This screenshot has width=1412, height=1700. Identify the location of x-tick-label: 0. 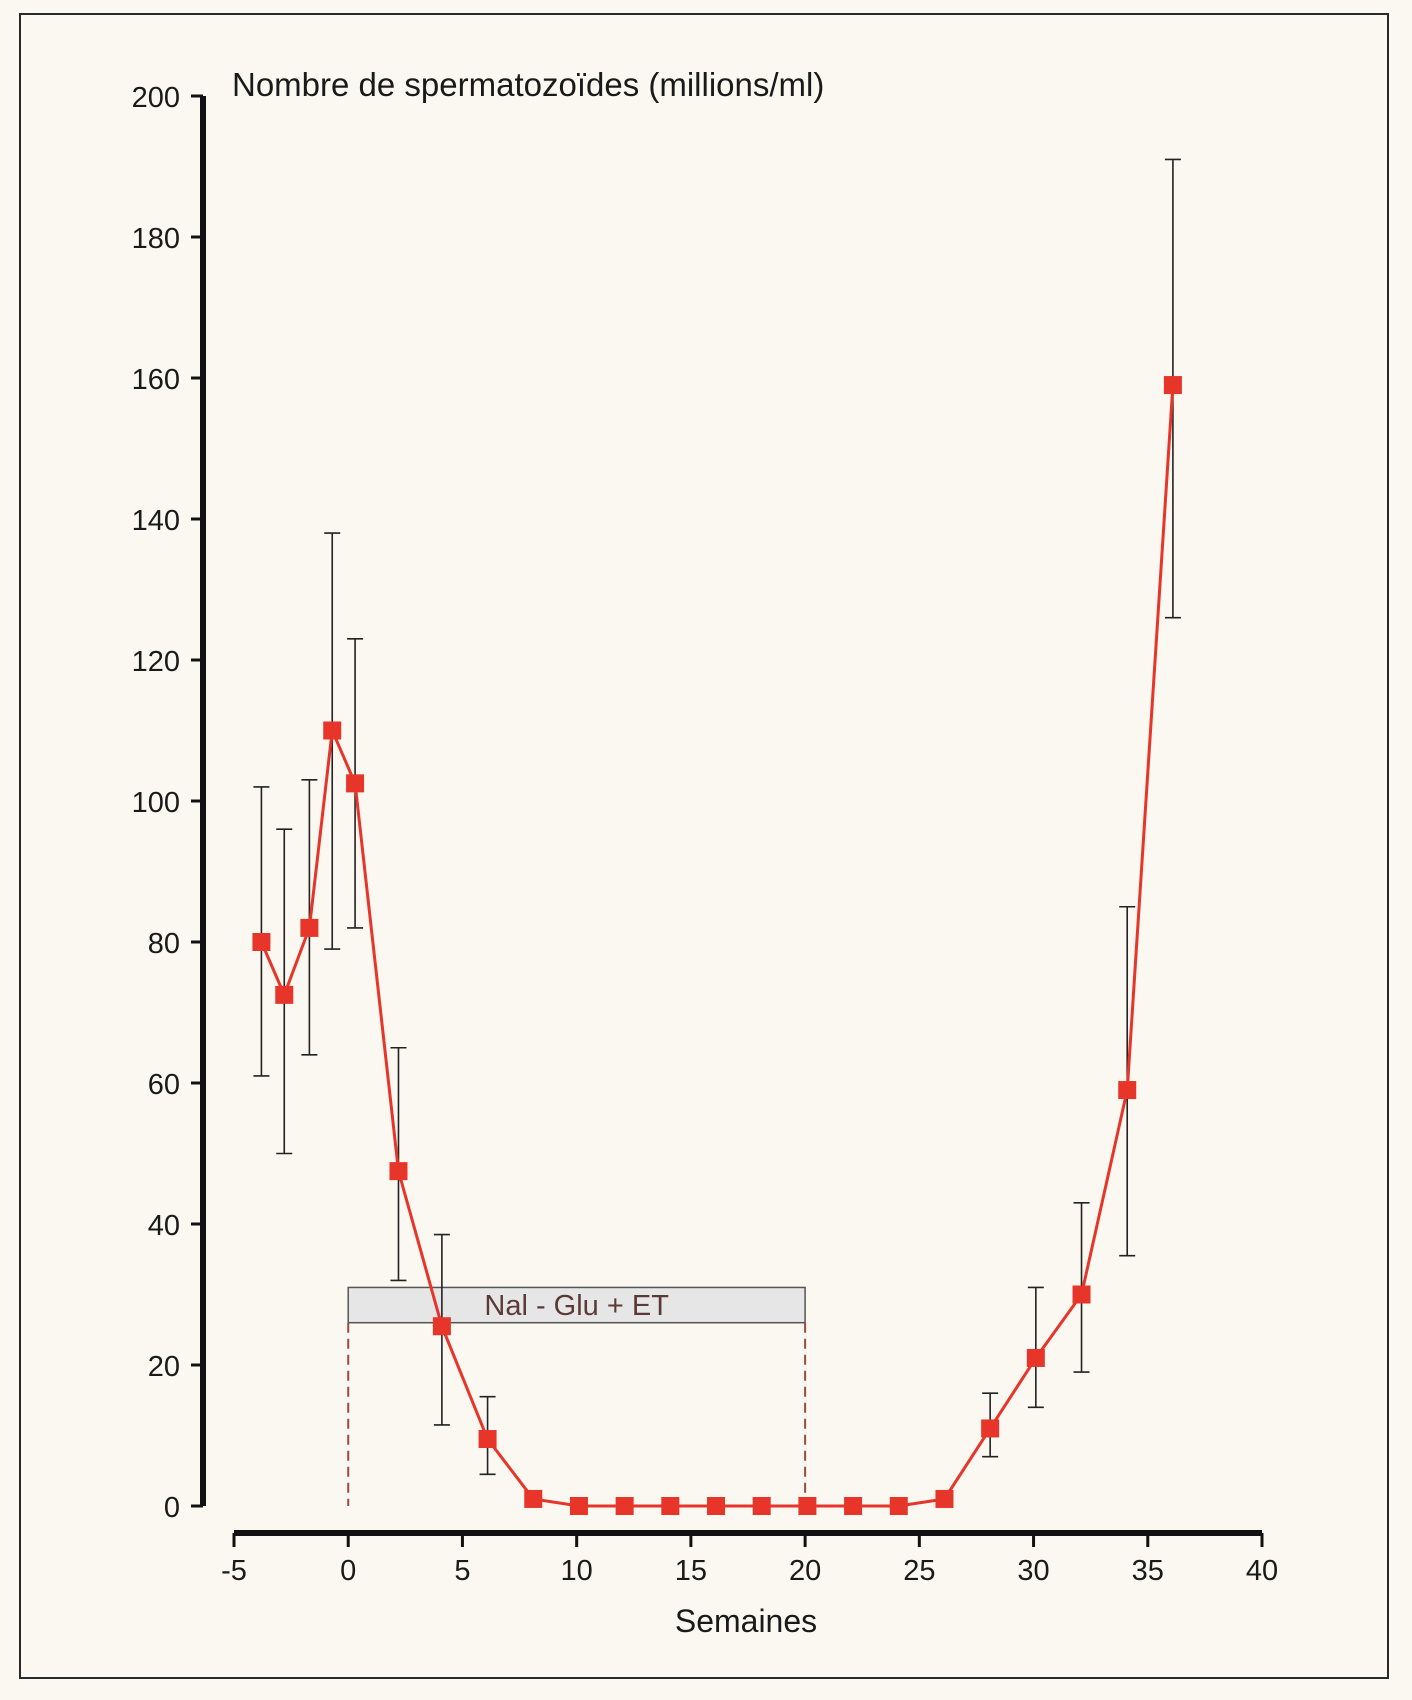
(348, 1571).